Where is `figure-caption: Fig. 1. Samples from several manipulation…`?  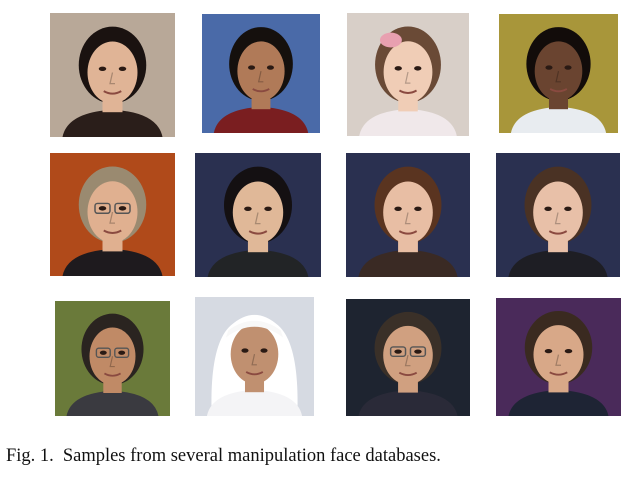 figure-caption: Fig. 1. Samples from several manipulation… is located at coordinates (223, 456).